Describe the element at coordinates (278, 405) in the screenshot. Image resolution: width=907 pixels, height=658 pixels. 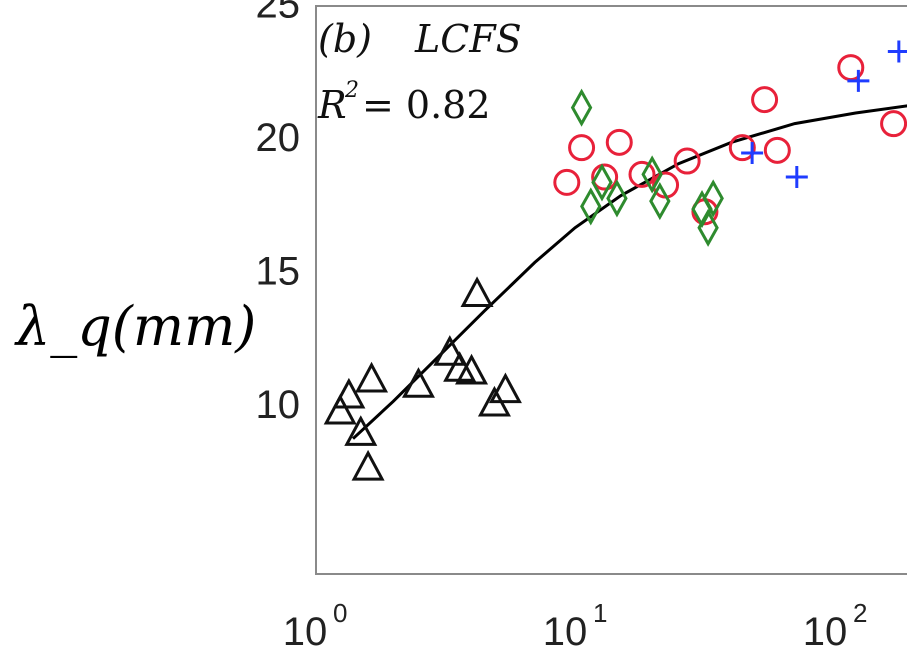
I see `y-tick-label: 10` at that location.